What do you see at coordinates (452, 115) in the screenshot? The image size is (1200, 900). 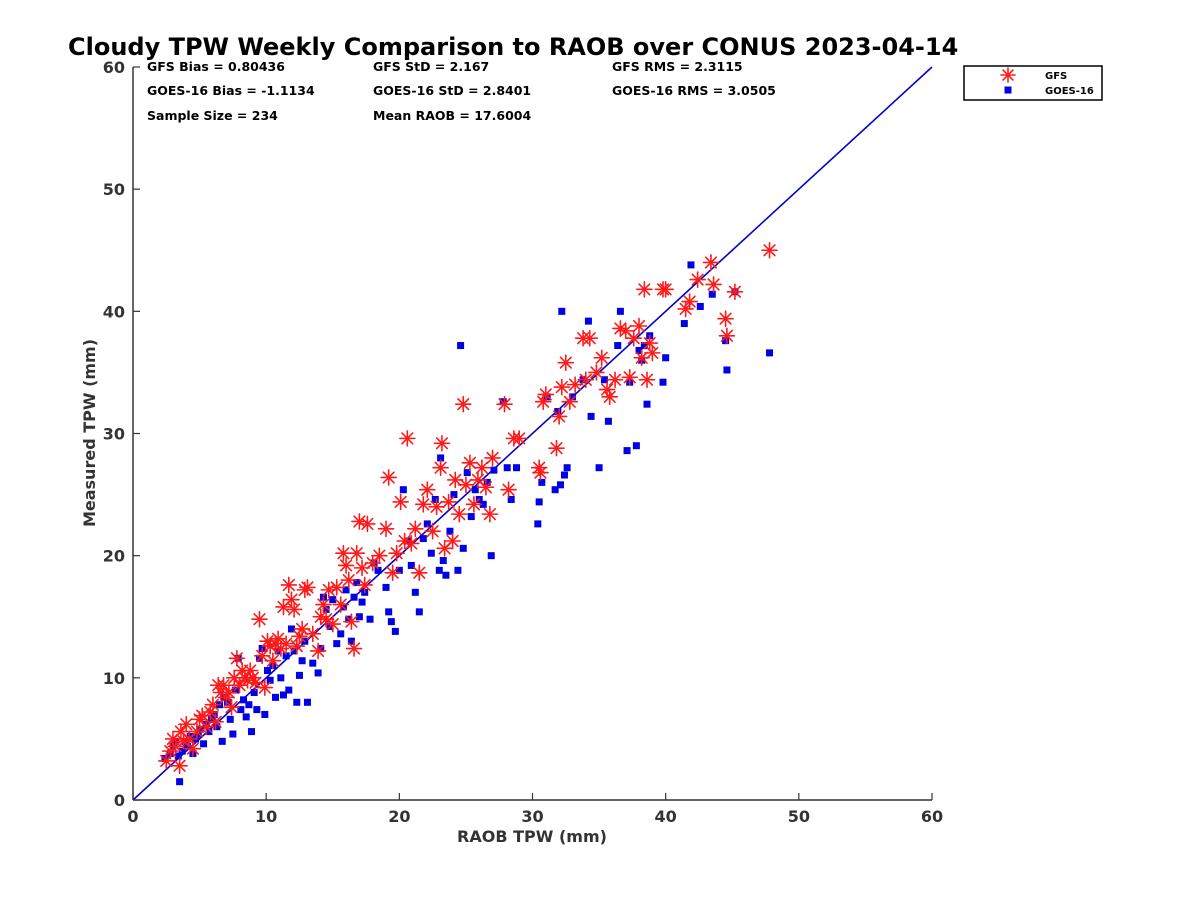 I see `mean-raob-stat: Mean RAOB = 17.6004` at bounding box center [452, 115].